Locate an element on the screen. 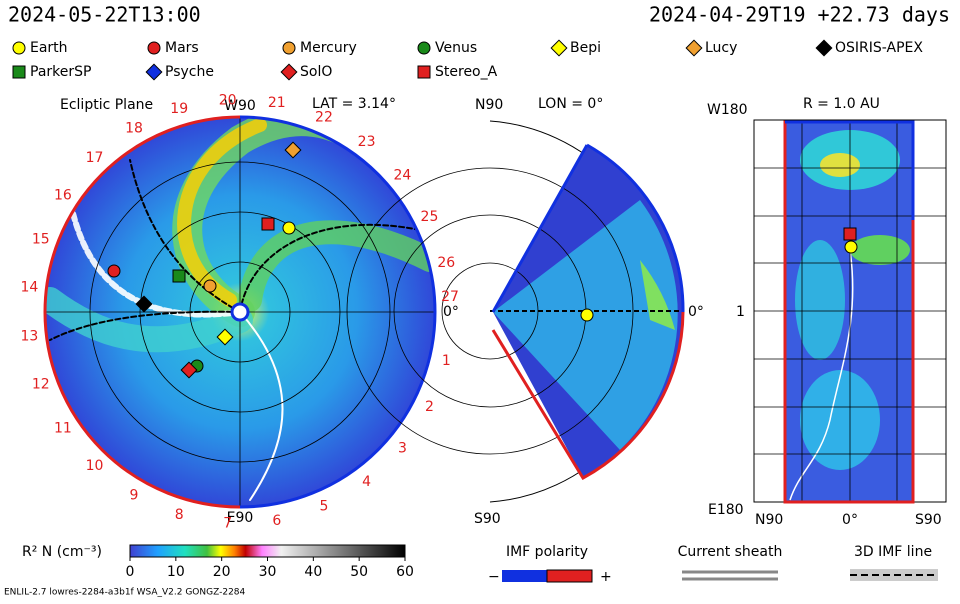 The image size is (960, 604). longitude-label: 23 is located at coordinates (367, 142).